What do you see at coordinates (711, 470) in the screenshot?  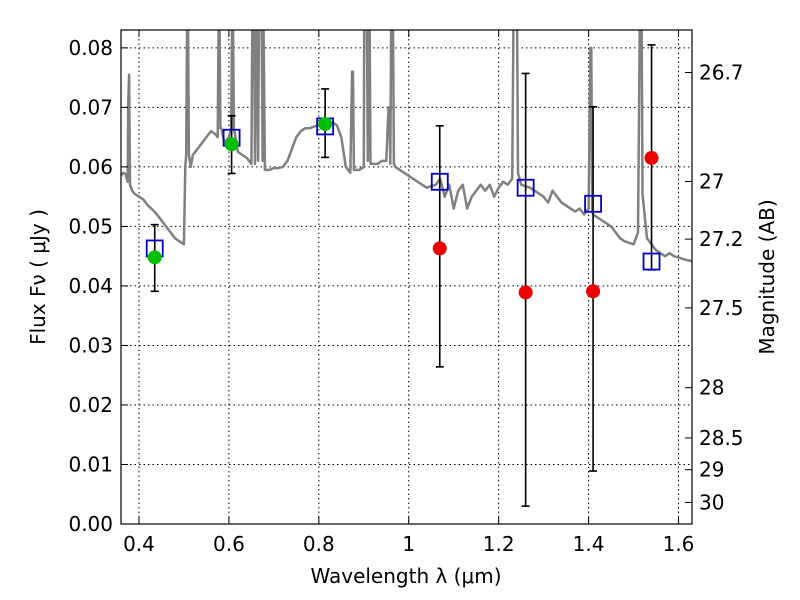 I see `y2-tick-label: 29` at bounding box center [711, 470].